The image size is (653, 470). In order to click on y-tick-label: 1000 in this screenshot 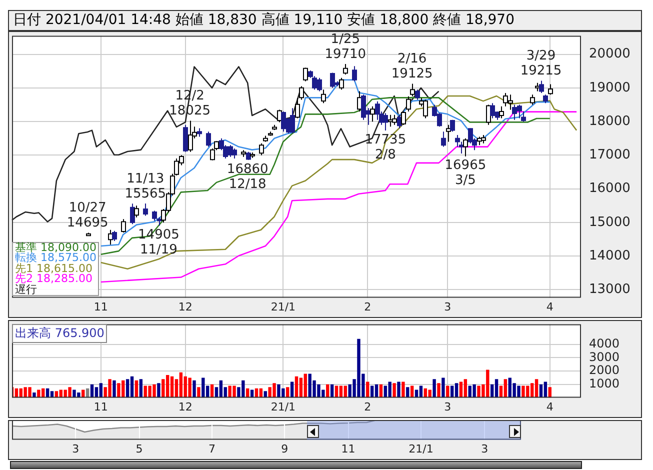, I will do `click(604, 383)`.